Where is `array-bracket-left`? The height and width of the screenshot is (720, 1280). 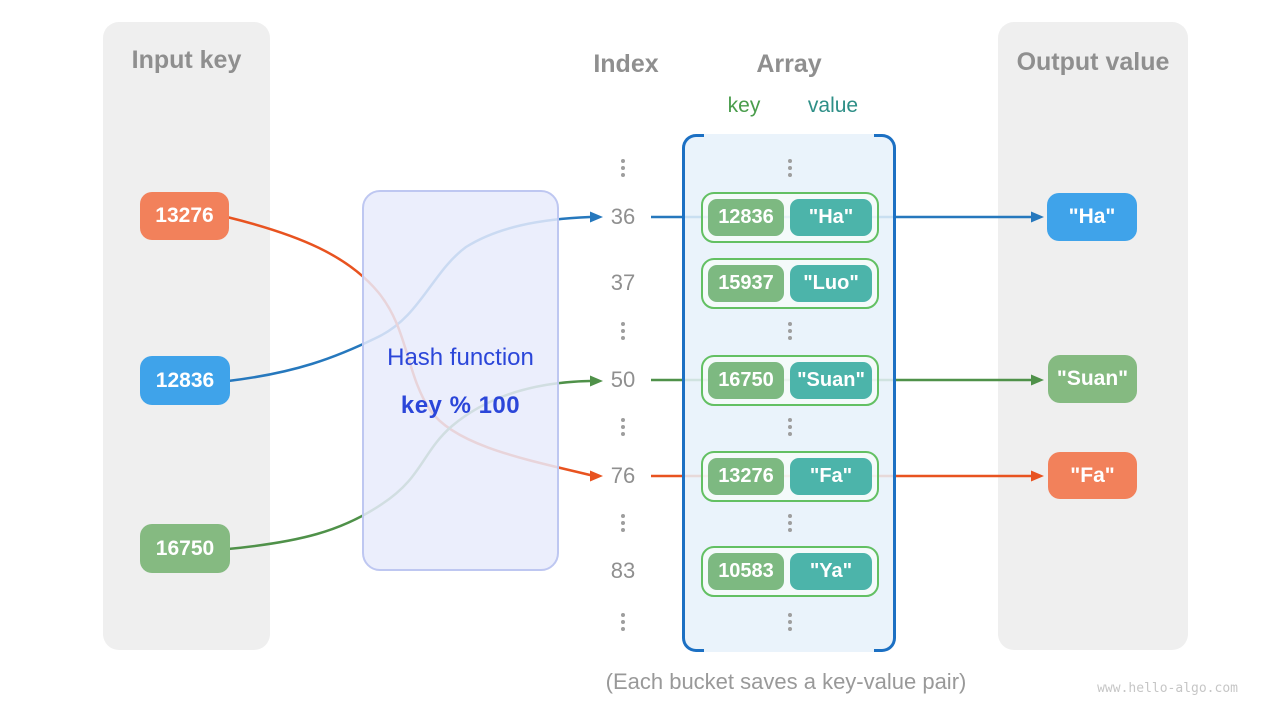 array-bracket-left is located at coordinates (693, 393).